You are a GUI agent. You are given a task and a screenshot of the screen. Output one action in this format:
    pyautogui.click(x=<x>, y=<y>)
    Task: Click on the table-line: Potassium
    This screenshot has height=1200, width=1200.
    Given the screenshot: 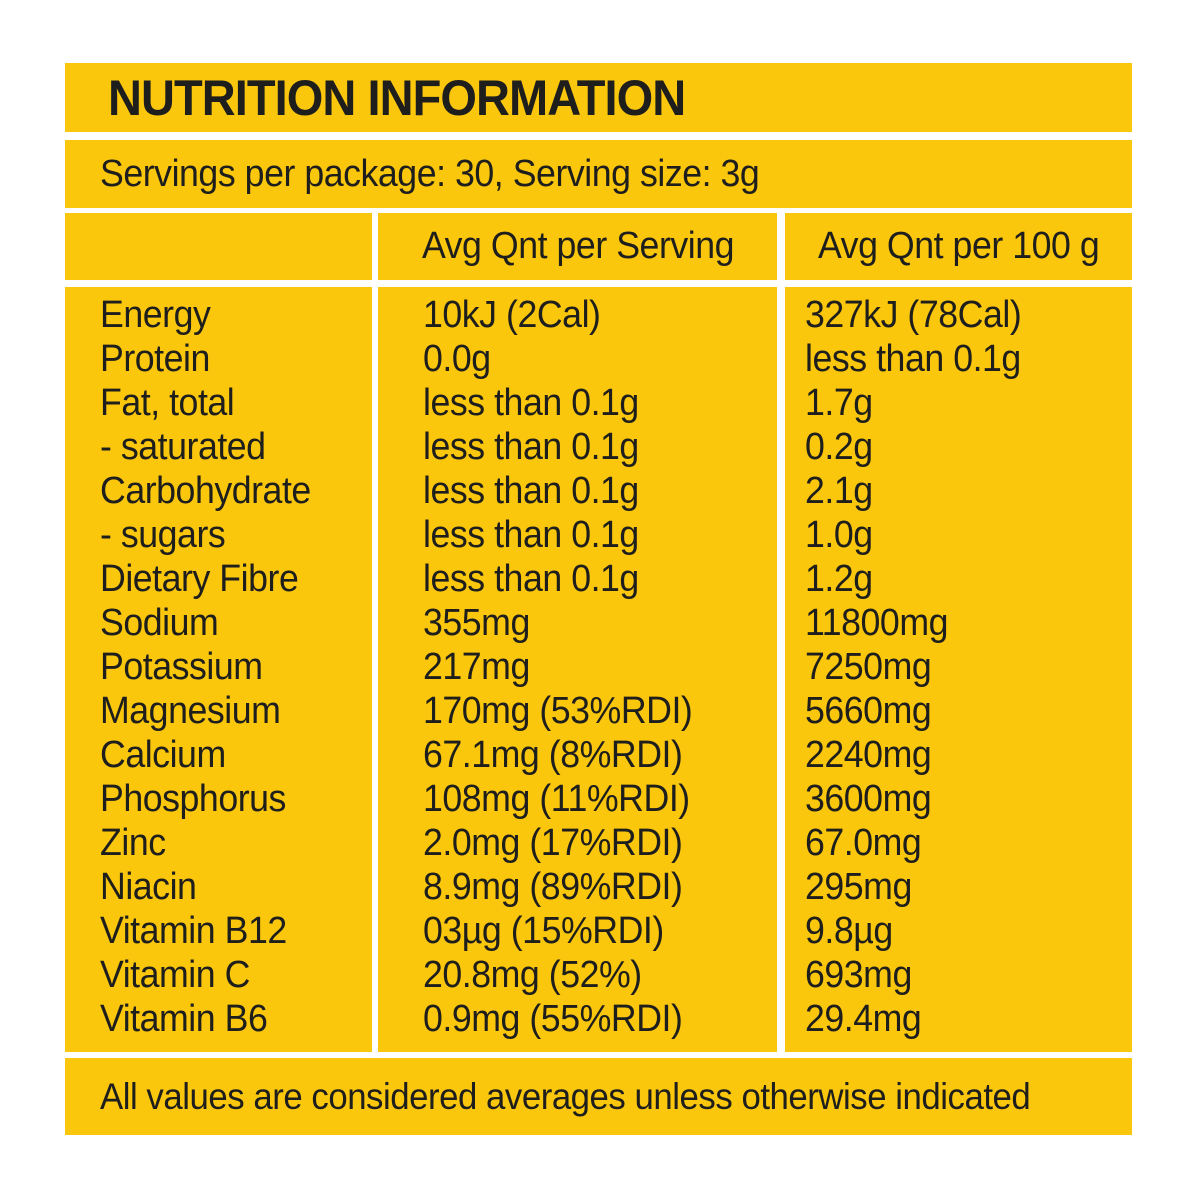 What is the action you would take?
    pyautogui.click(x=236, y=667)
    